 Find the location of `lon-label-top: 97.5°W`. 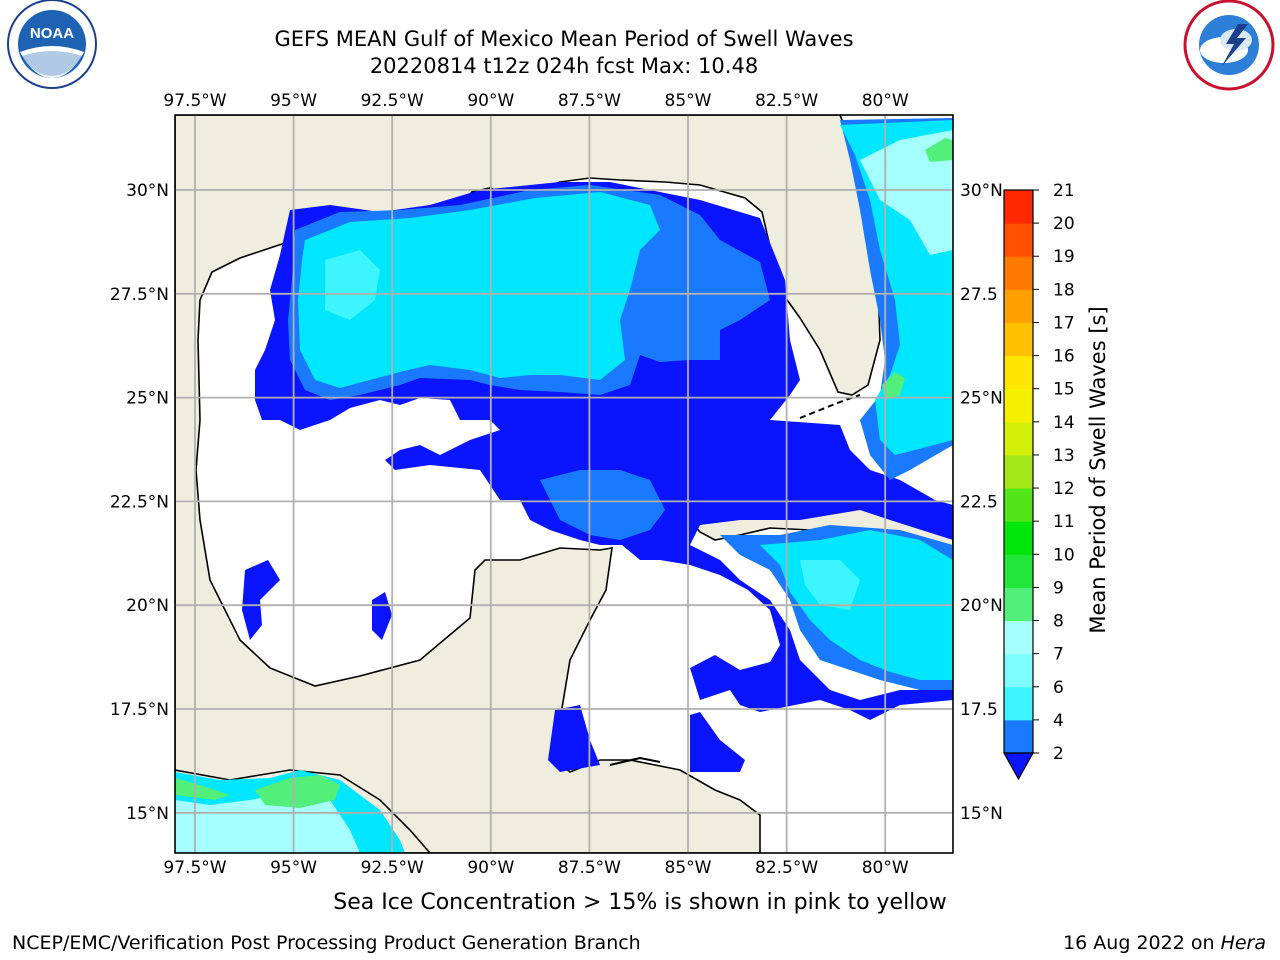

lon-label-top: 97.5°W is located at coordinates (194, 101).